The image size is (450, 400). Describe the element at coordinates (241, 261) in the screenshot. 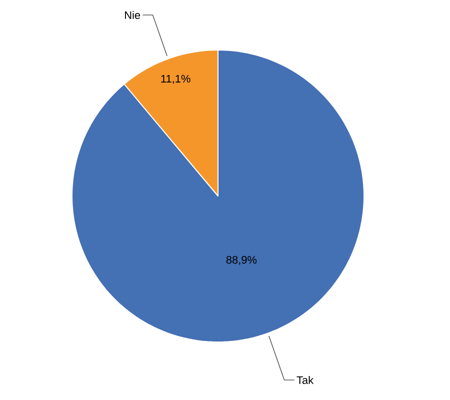

I see `data-label: 88,9%` at that location.